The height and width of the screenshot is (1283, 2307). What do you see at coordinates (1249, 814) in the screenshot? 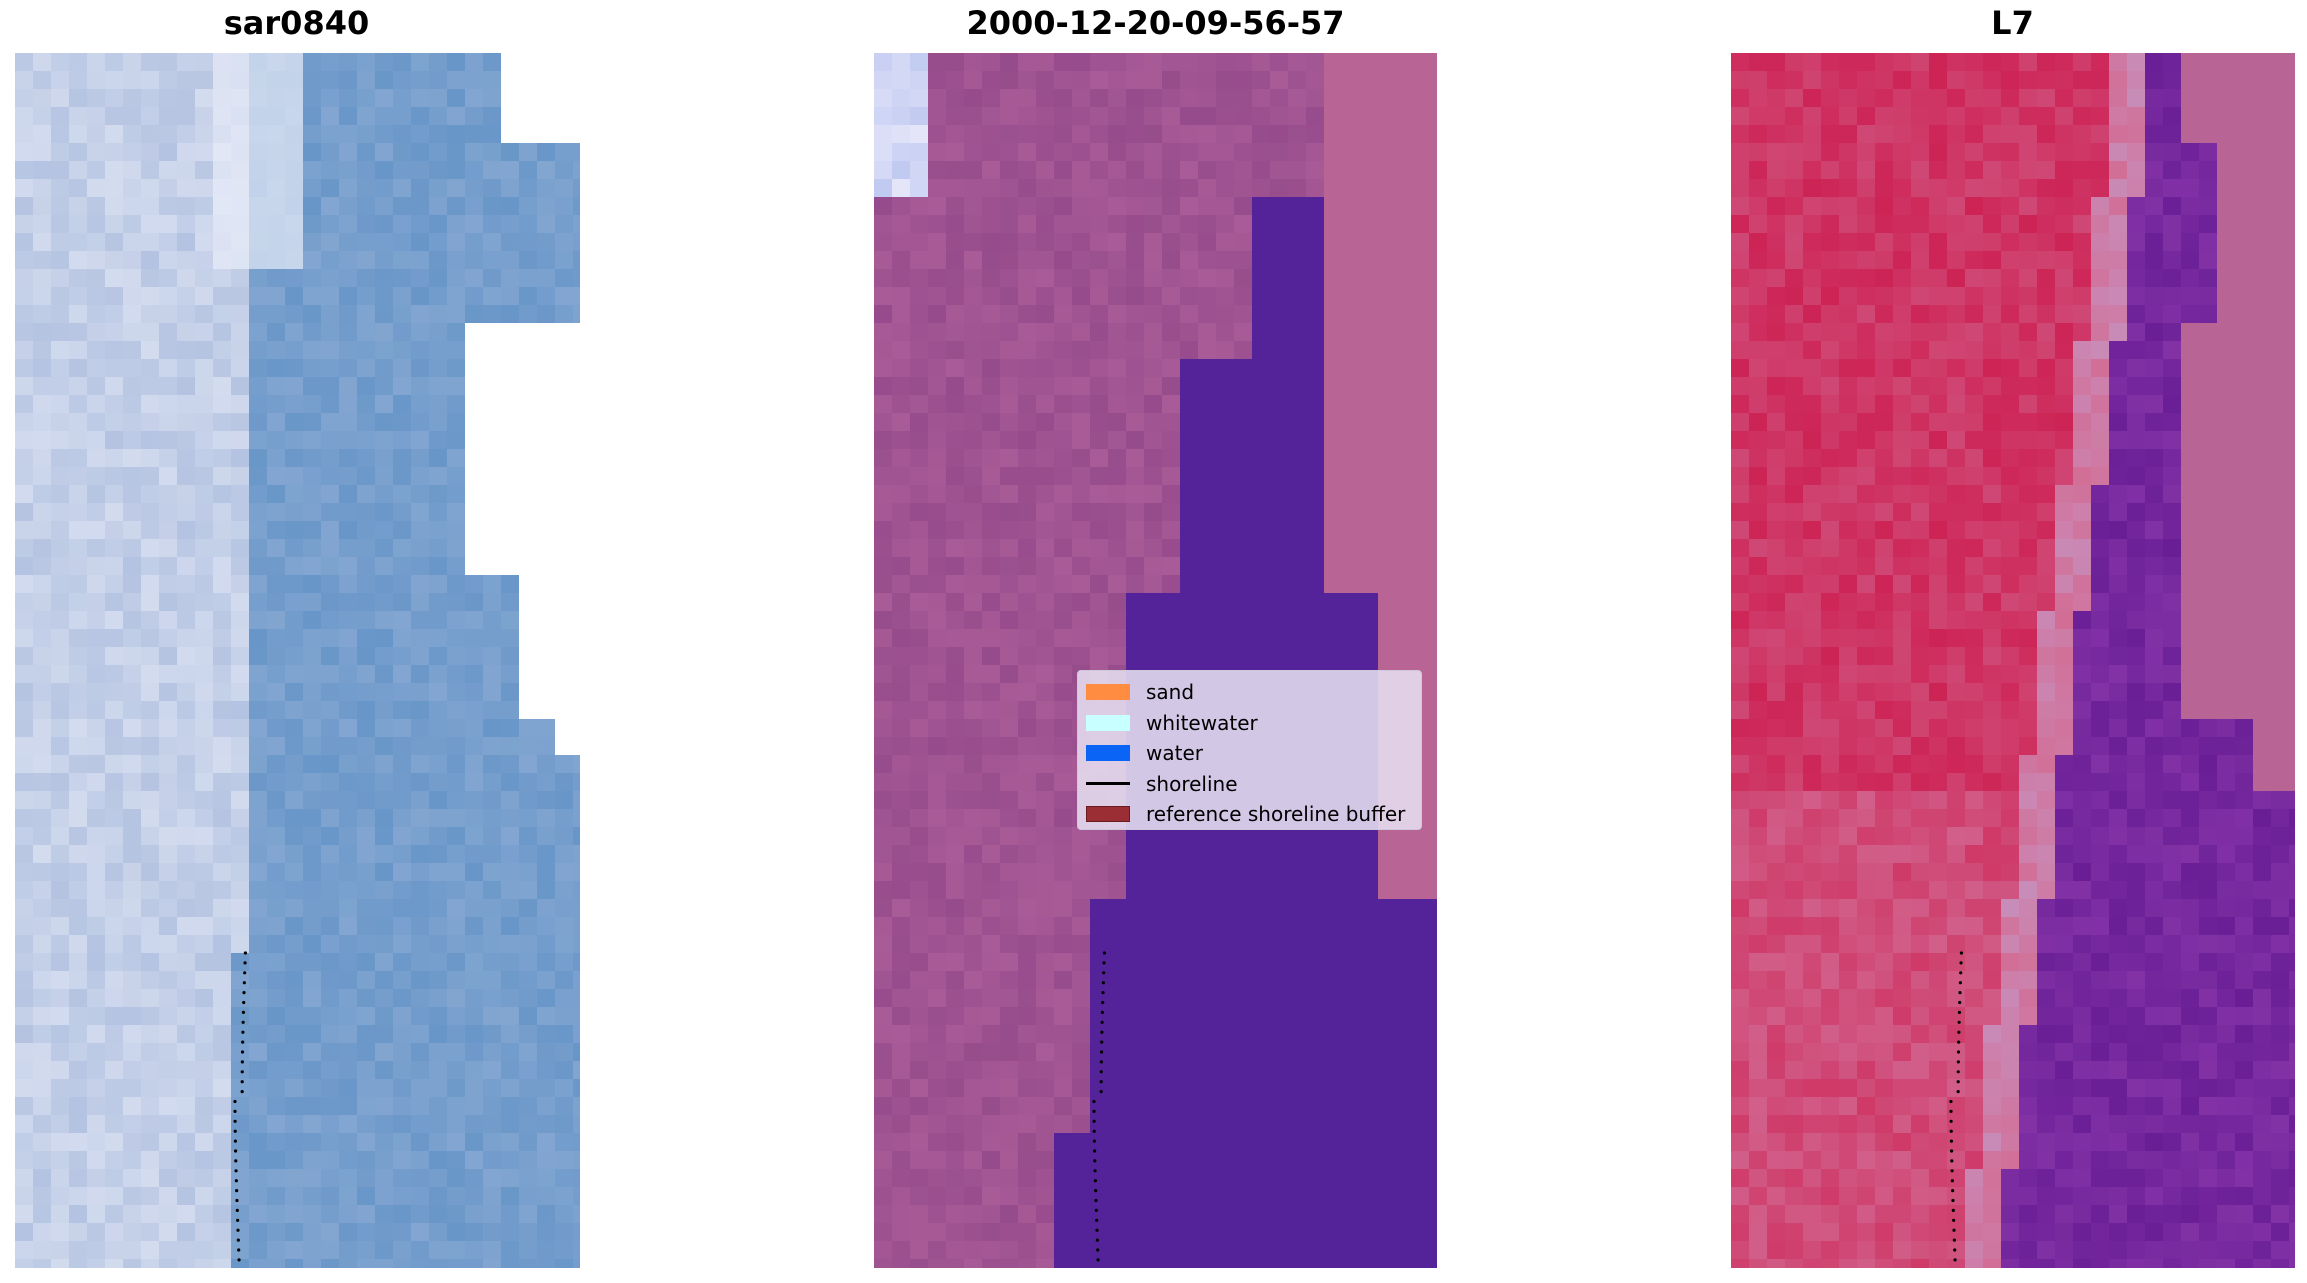
I see `legend-item-reference-buffer: reference shoreline buffer` at bounding box center [1249, 814].